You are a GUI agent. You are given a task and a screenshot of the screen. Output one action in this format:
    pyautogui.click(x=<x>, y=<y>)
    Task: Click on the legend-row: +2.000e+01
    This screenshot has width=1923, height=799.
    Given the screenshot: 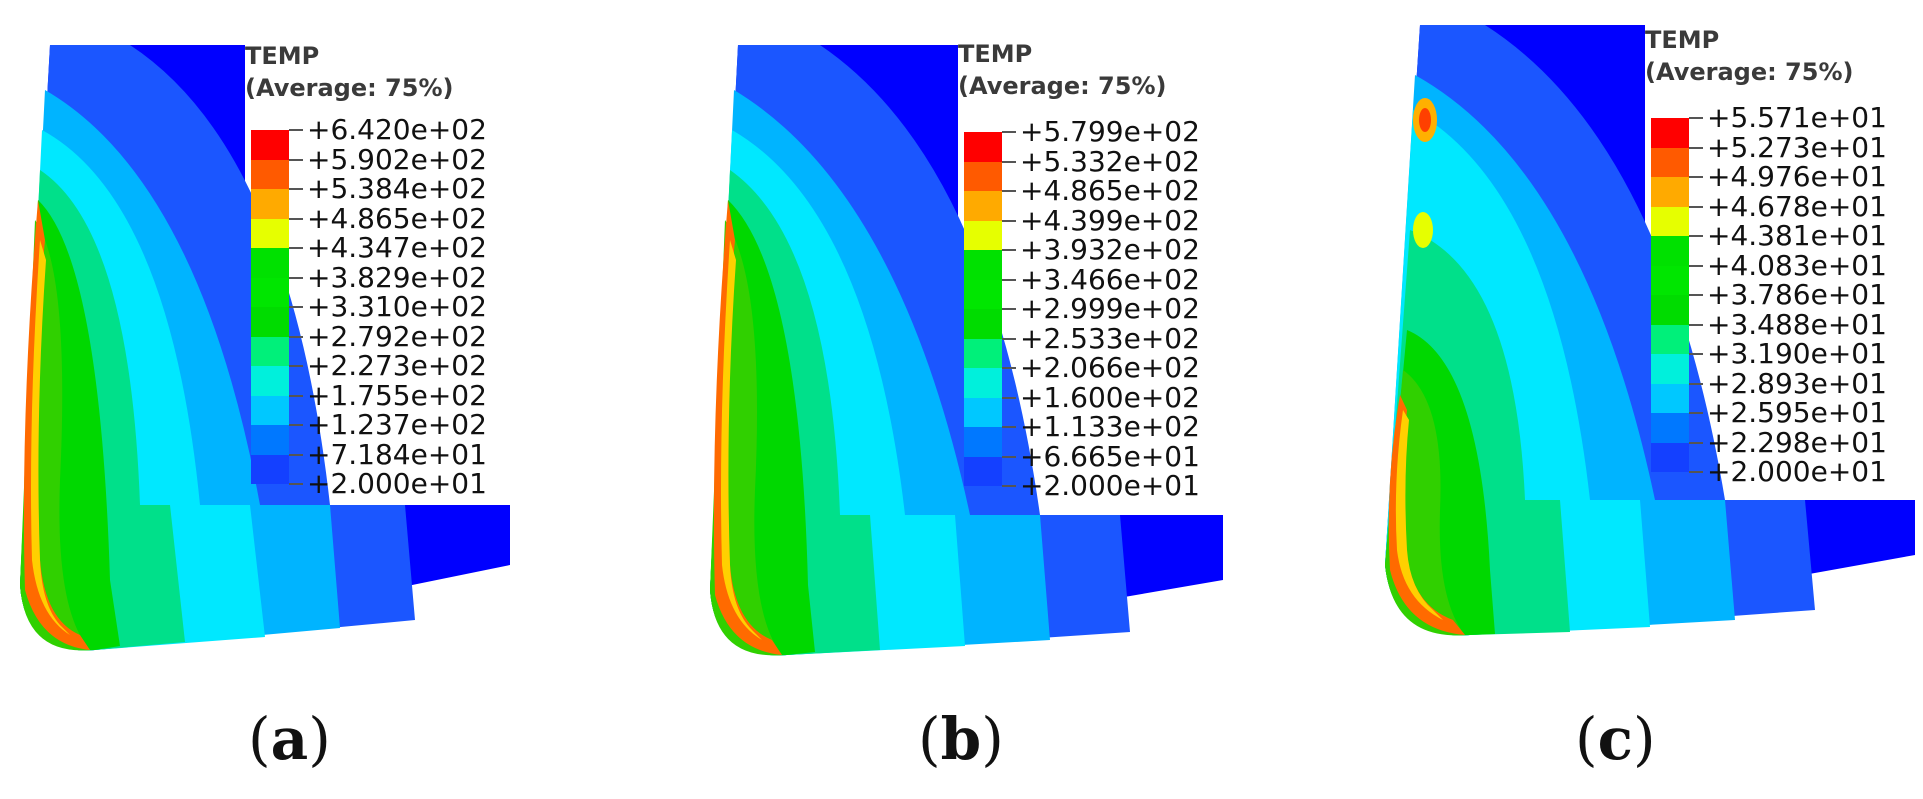 What is the action you would take?
    pyautogui.click(x=1079, y=493)
    